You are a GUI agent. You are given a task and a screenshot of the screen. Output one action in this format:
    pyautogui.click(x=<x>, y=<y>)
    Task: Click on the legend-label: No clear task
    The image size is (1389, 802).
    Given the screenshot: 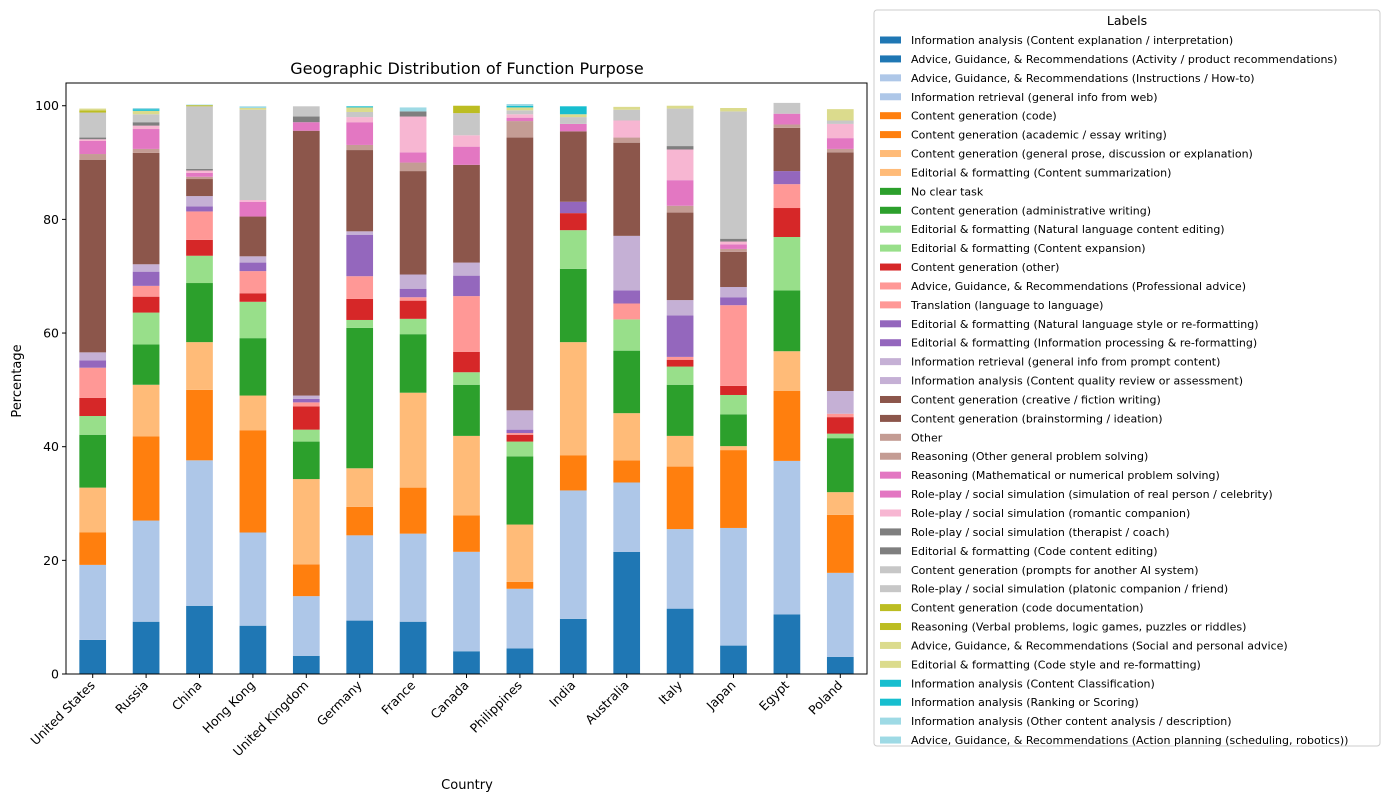 What is the action you would take?
    pyautogui.click(x=947, y=191)
    